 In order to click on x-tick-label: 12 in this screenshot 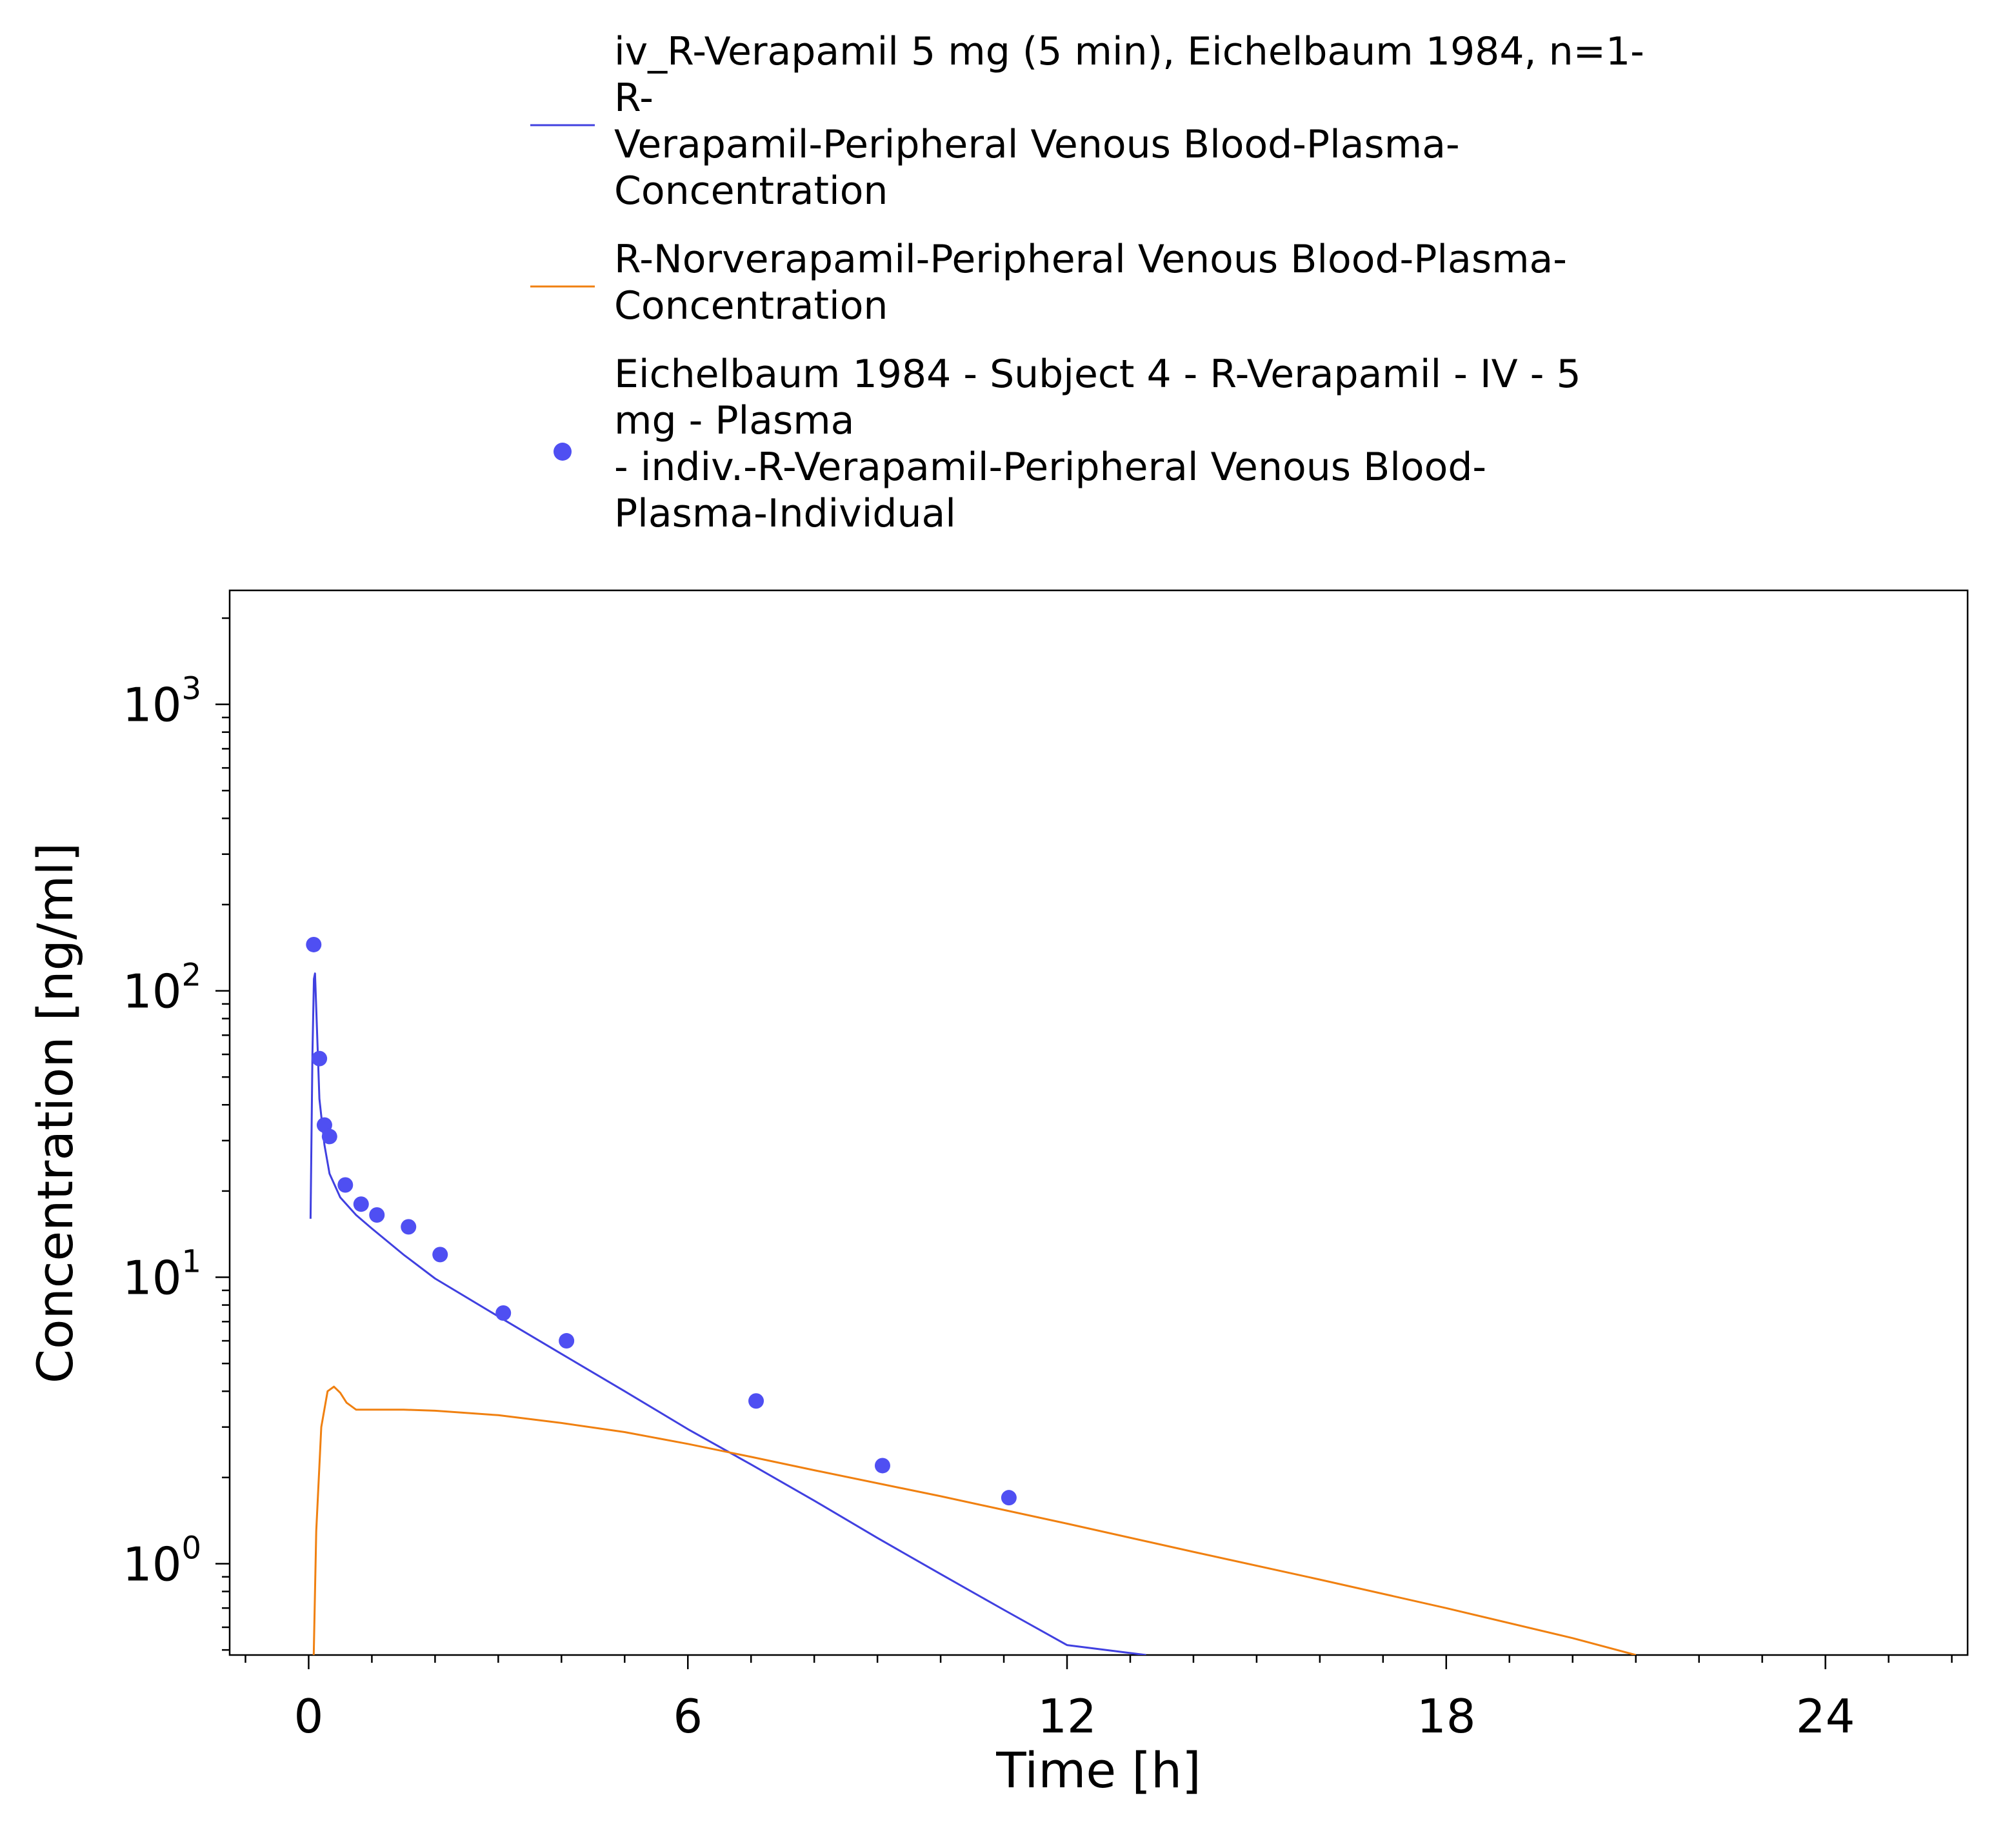, I will do `click(1067, 1716)`.